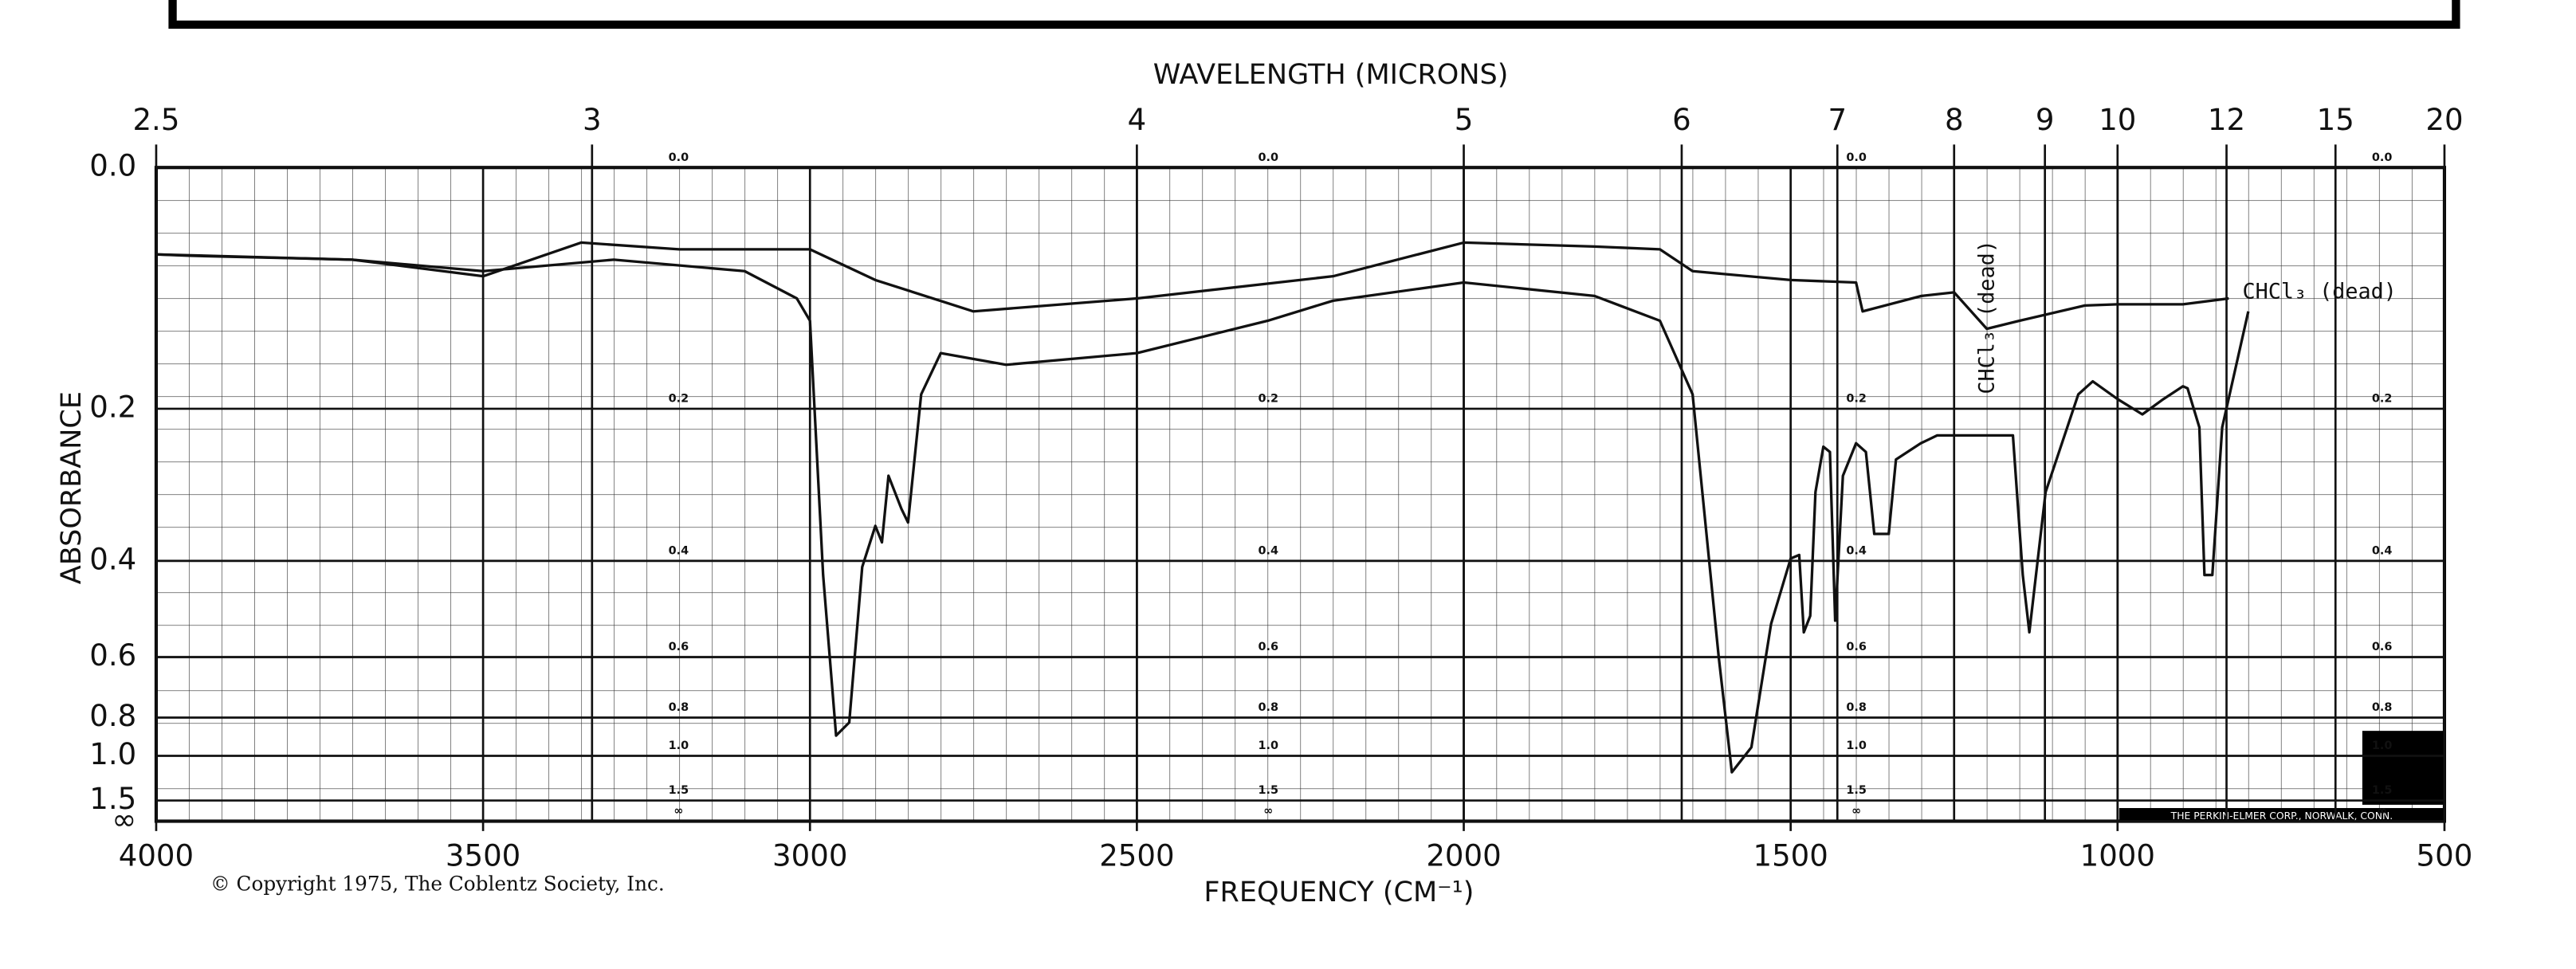 The width and height of the screenshot is (2576, 969). Describe the element at coordinates (1331, 74) in the screenshot. I see `x2-axis-label: WAVELENGTH (MICRONS)` at that location.